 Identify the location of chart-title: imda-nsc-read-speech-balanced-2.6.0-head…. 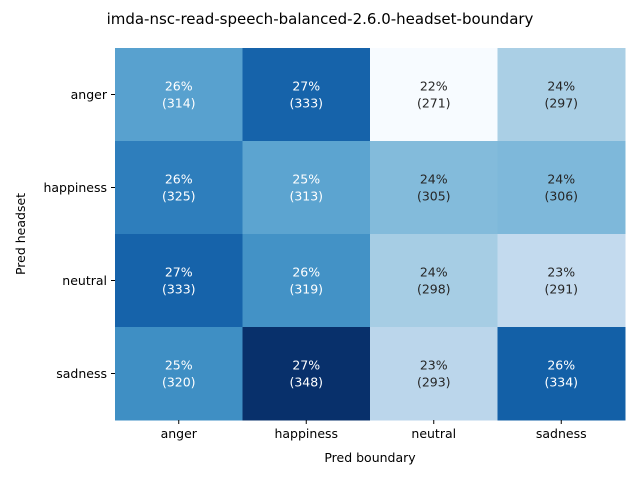
(320, 19).